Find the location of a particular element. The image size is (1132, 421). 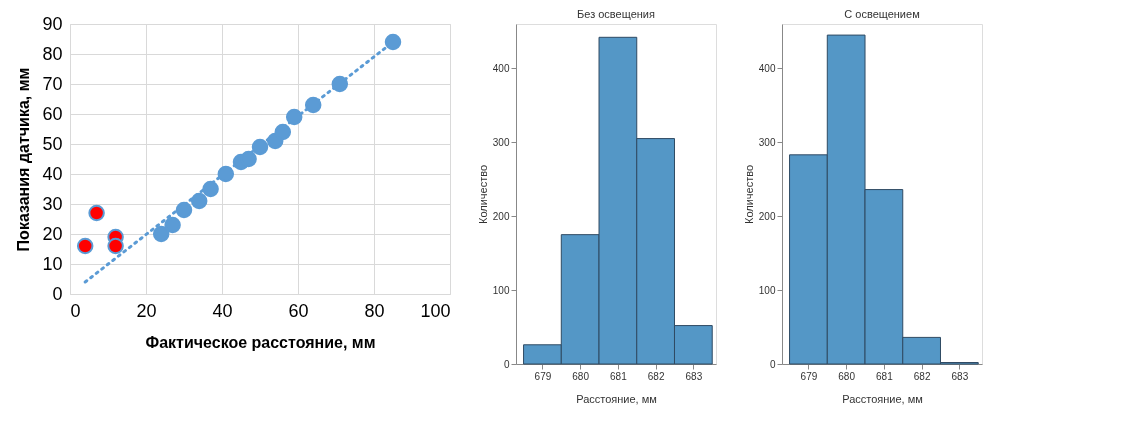

y-tick-label: 60 is located at coordinates (52, 113).